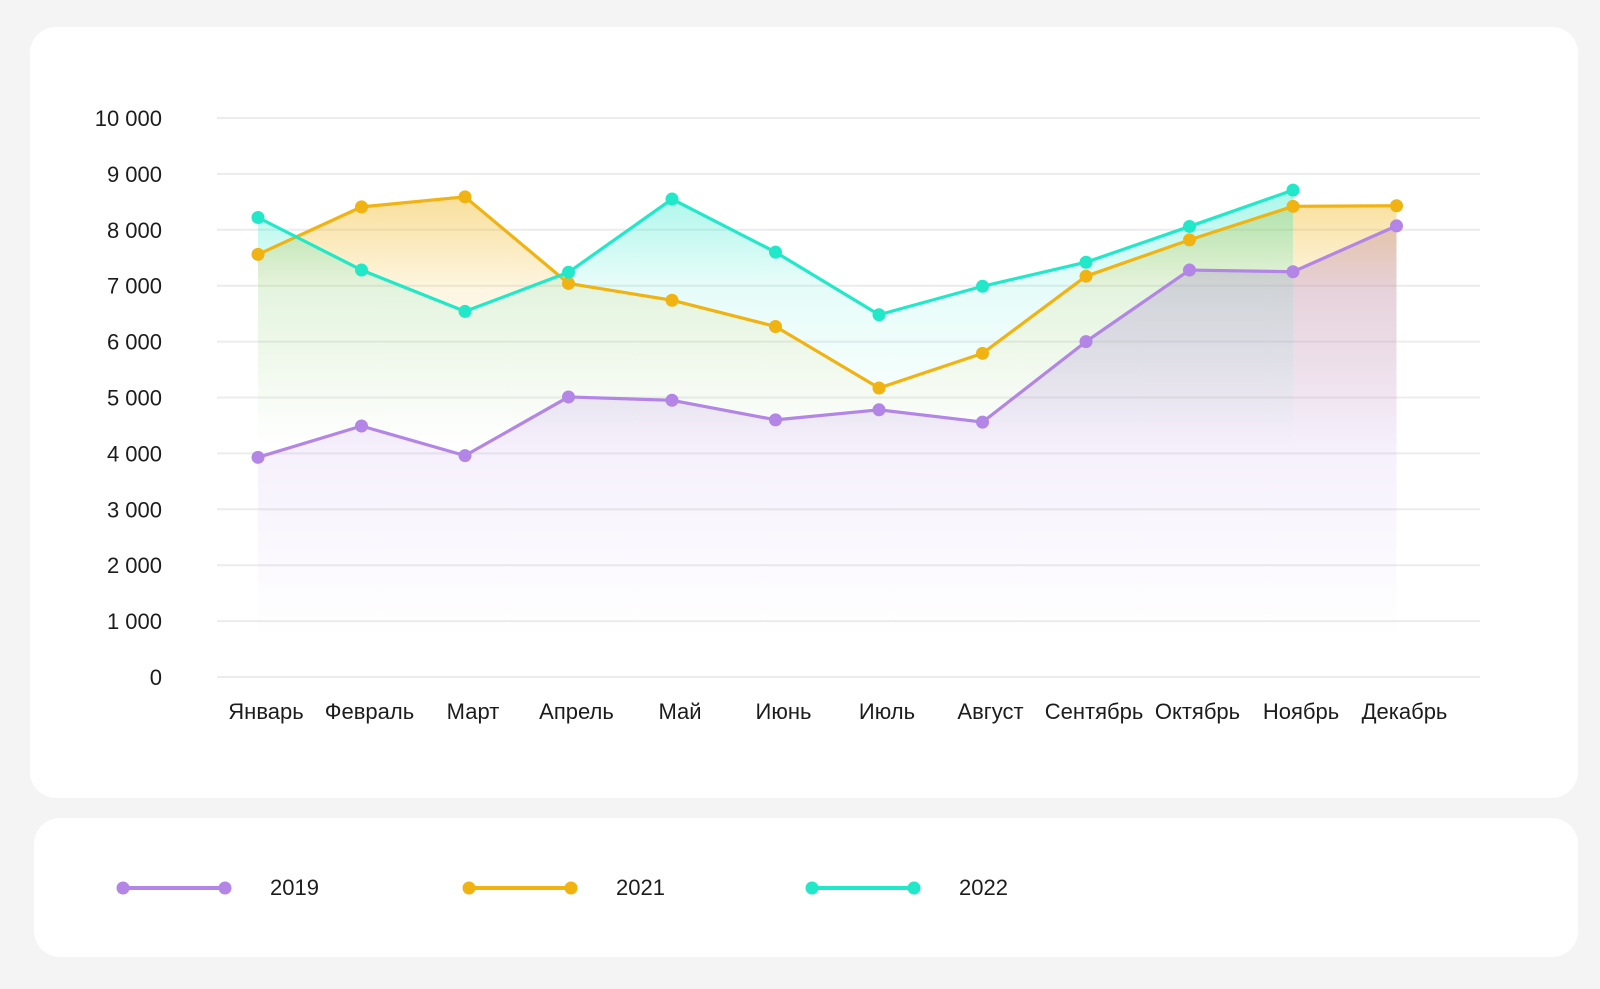  What do you see at coordinates (134, 174) in the screenshot?
I see `y-tick-label: 9 000` at bounding box center [134, 174].